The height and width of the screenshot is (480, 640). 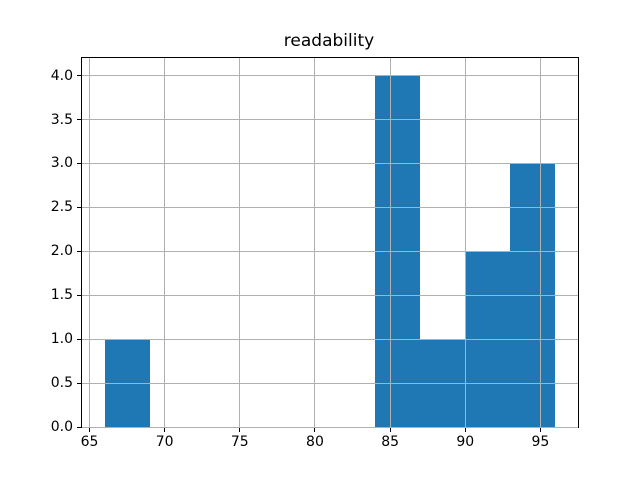 I want to click on y-tick-label: 2.0, so click(x=61, y=251).